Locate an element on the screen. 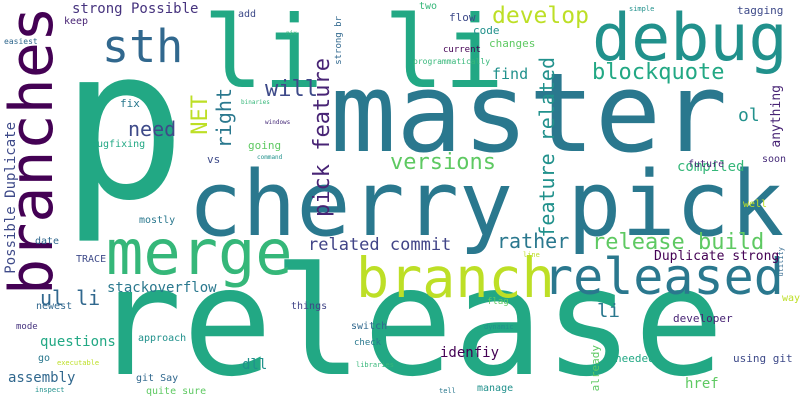 This screenshot has height=400, width=800. word-dynamic: dynamic is located at coordinates (499, 327).